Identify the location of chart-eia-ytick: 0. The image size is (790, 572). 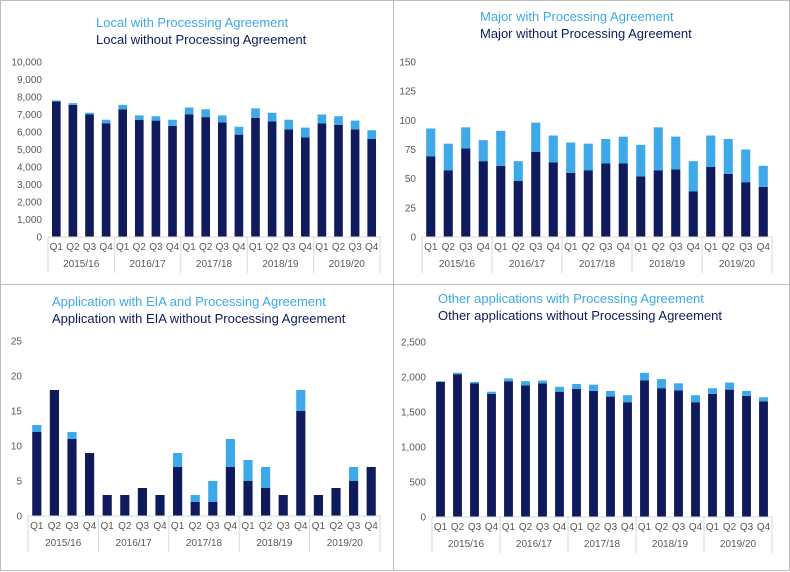
(19, 517).